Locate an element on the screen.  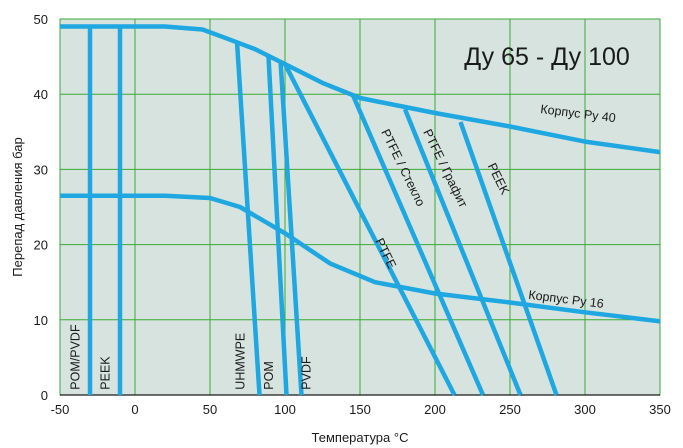
series-line-ptfe-стекло-8 is located at coordinates (418, 244).